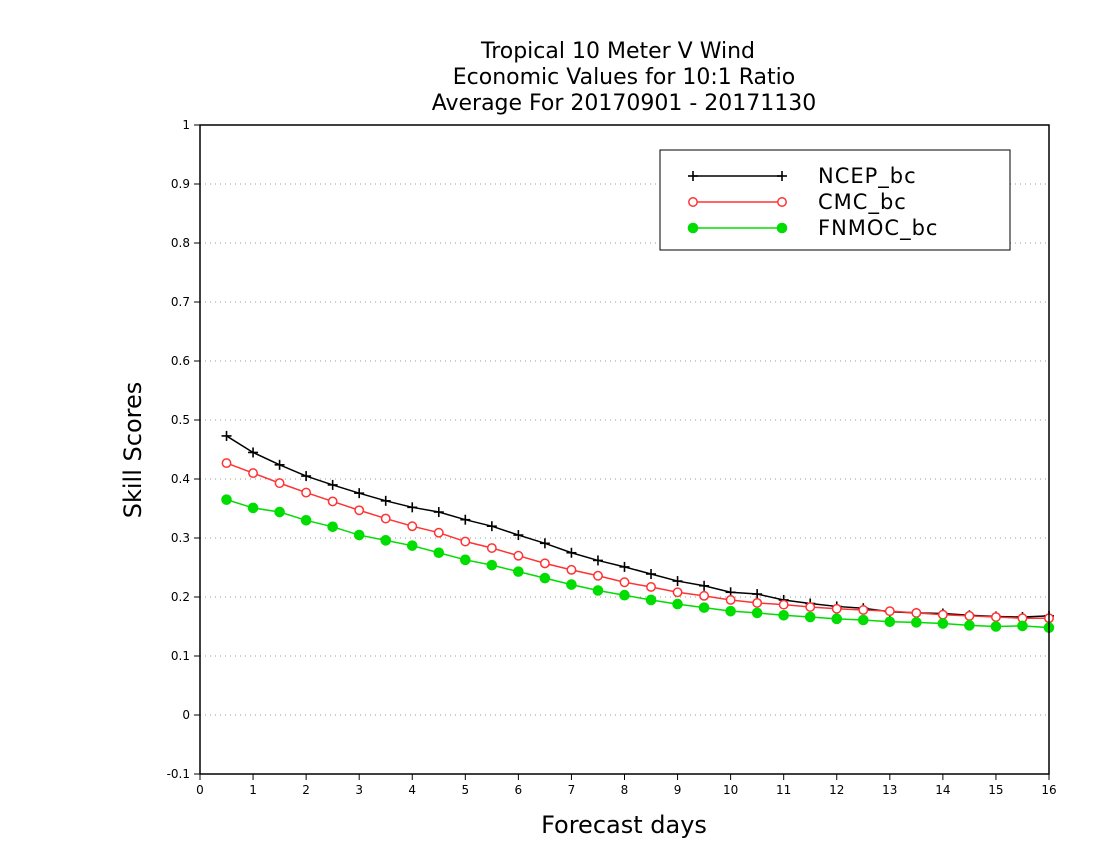  I want to click on y-tick-label: 0.4, so click(180, 479).